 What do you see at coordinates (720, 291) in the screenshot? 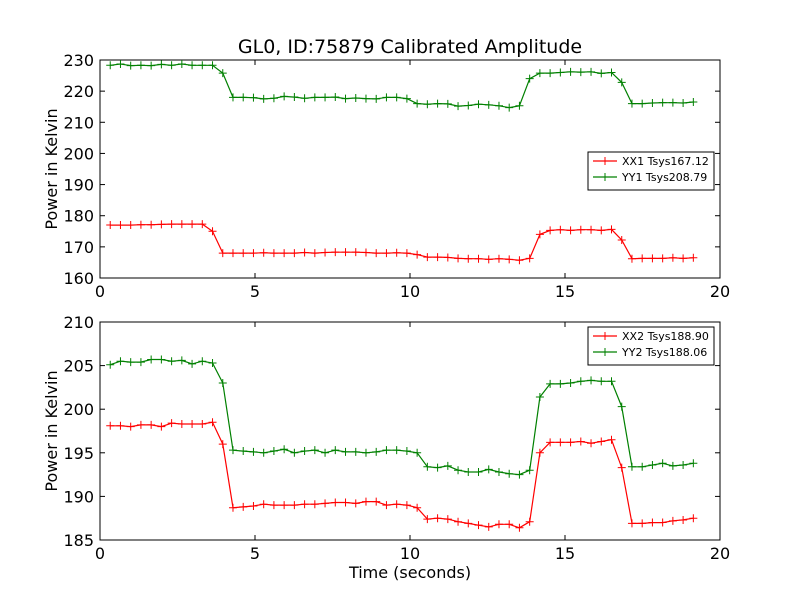
I see `x-tick-label: 20` at bounding box center [720, 291].